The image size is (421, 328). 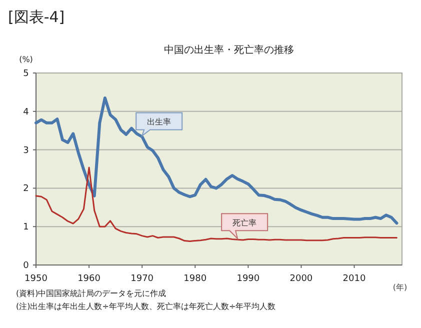 I want to click on y-tick-label: 0, so click(x=26, y=266).